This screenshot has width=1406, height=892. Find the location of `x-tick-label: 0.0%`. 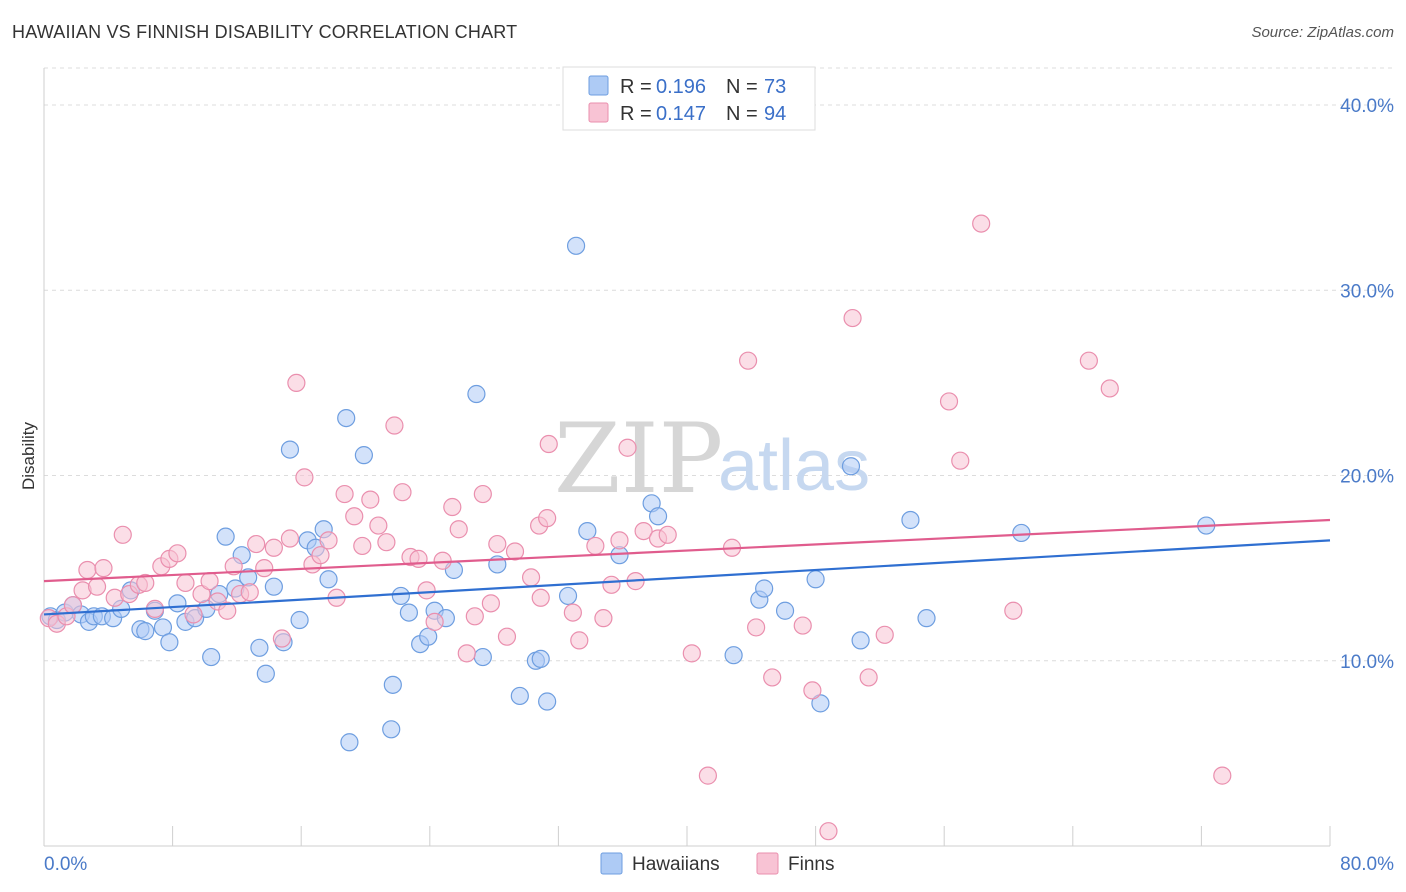

x-tick-label: 0.0% is located at coordinates (65, 864).